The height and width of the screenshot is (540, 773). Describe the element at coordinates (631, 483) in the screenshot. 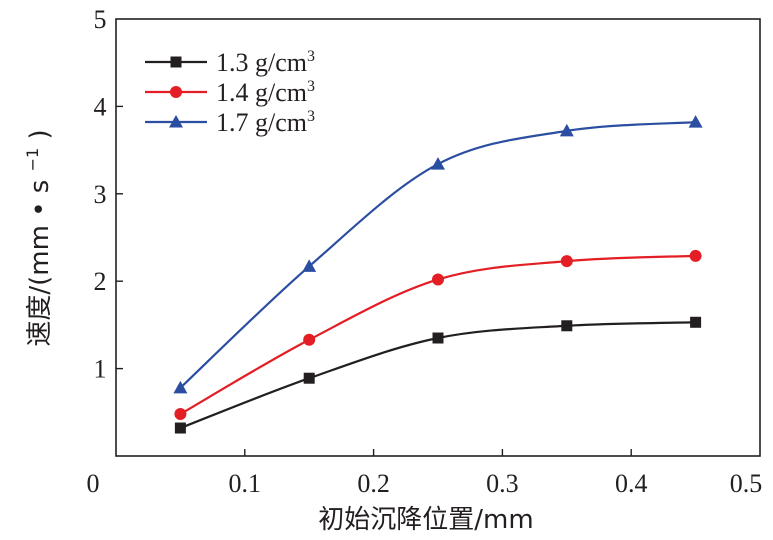

I see `x-tick-label: 0.4` at that location.